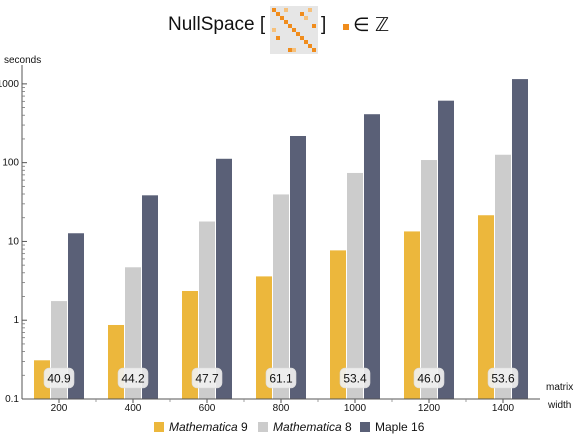 This screenshot has height=444, width=576. What do you see at coordinates (133, 408) in the screenshot?
I see `x-tick-label: 400` at bounding box center [133, 408].